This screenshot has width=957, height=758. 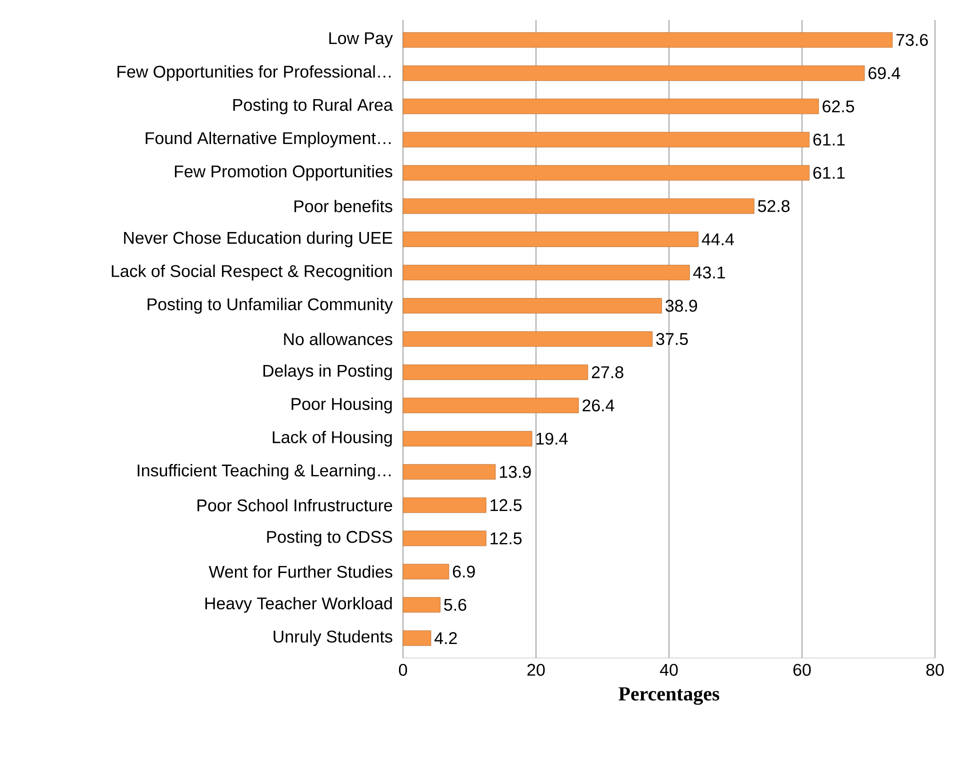 I want to click on x-tick-label: 0, so click(x=403, y=670).